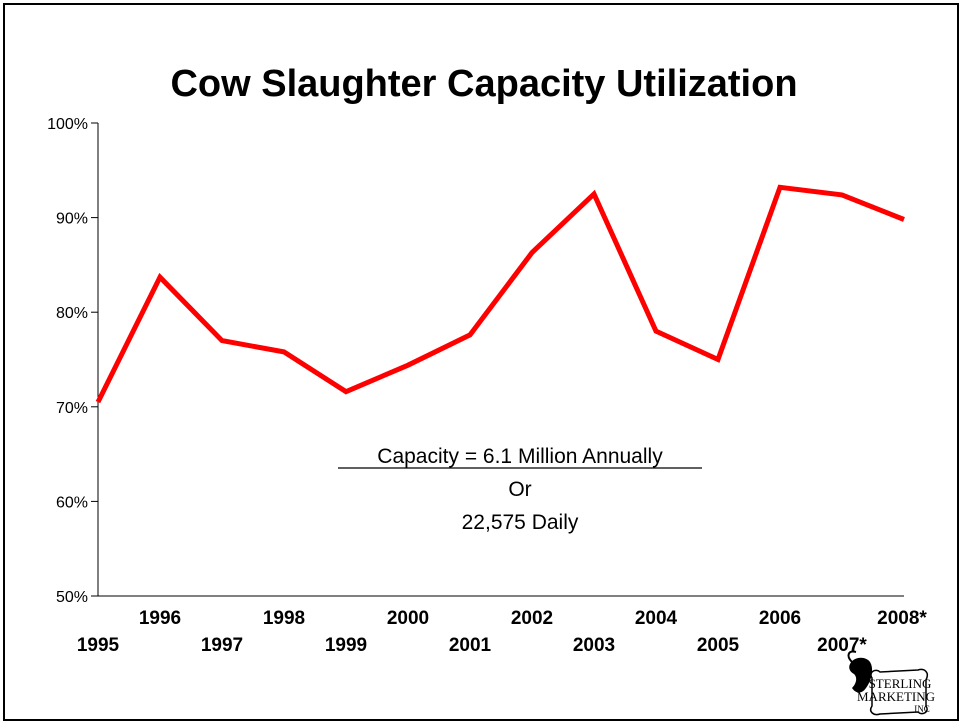 This screenshot has width=961, height=723. I want to click on logo-text-line-3: INC, so click(922, 709).